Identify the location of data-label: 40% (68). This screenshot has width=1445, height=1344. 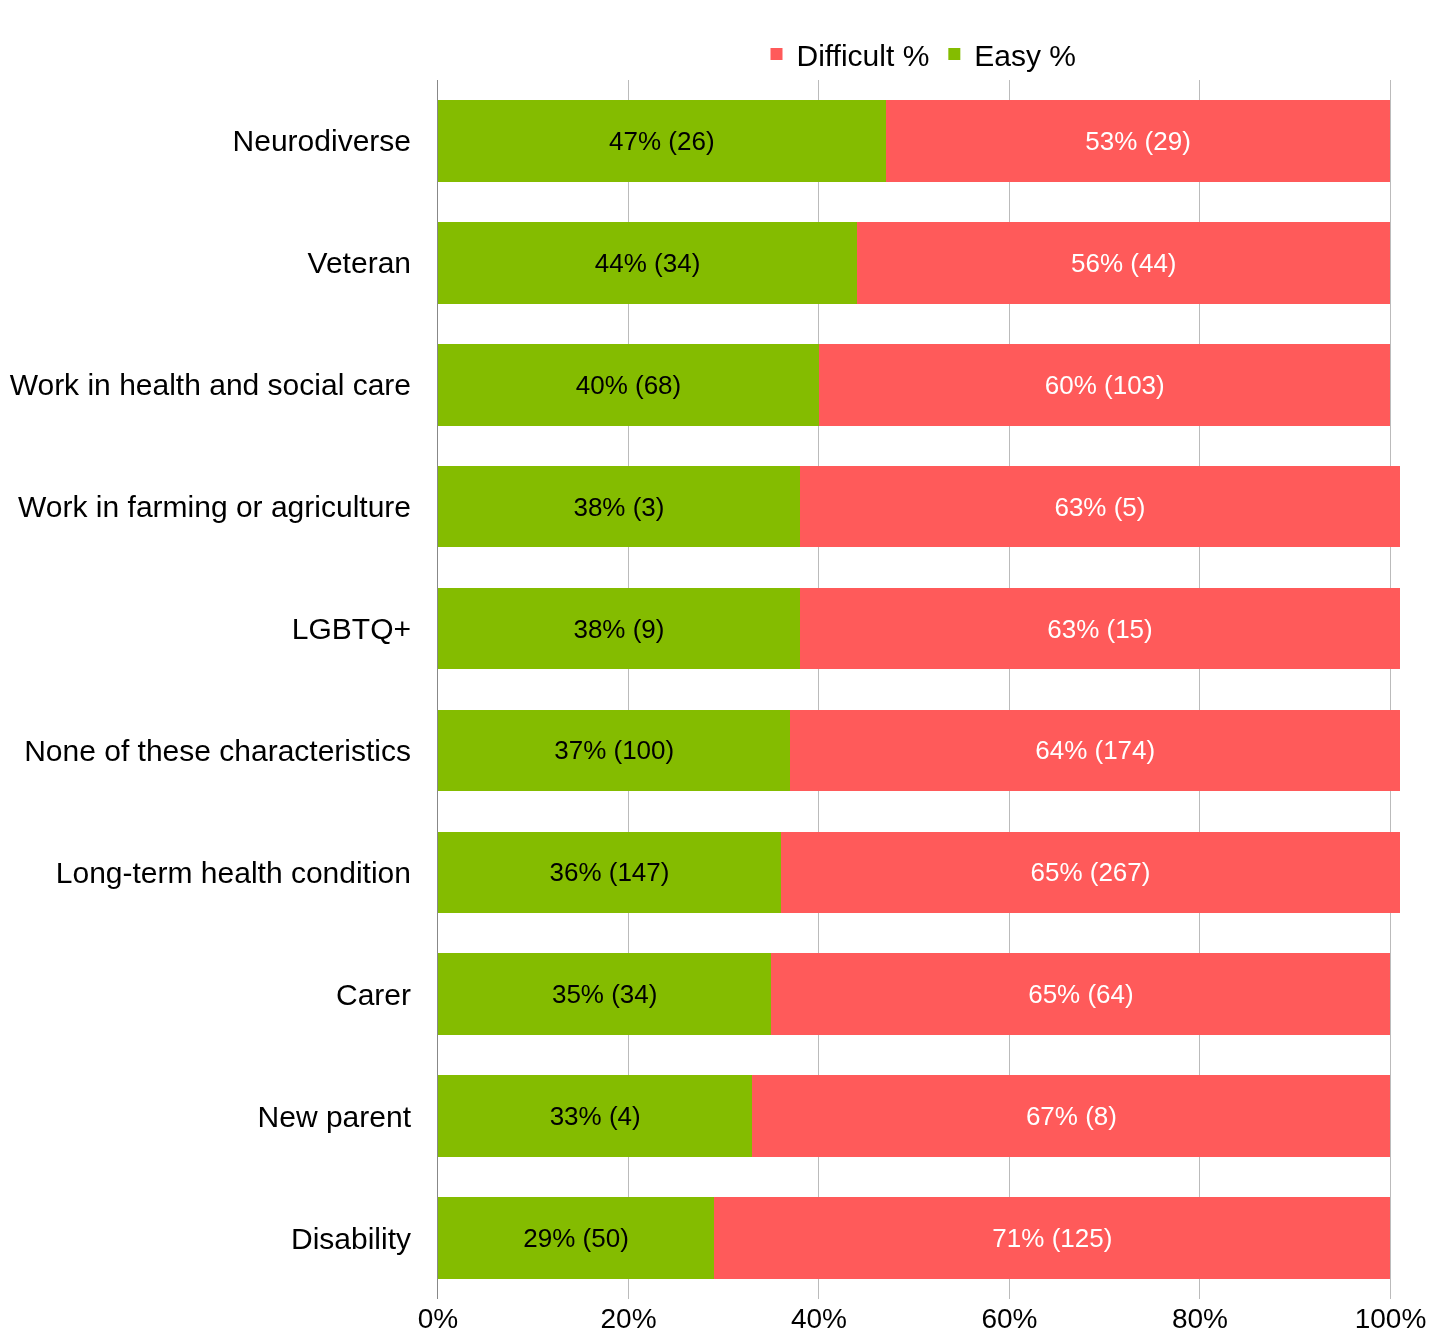
(628, 384).